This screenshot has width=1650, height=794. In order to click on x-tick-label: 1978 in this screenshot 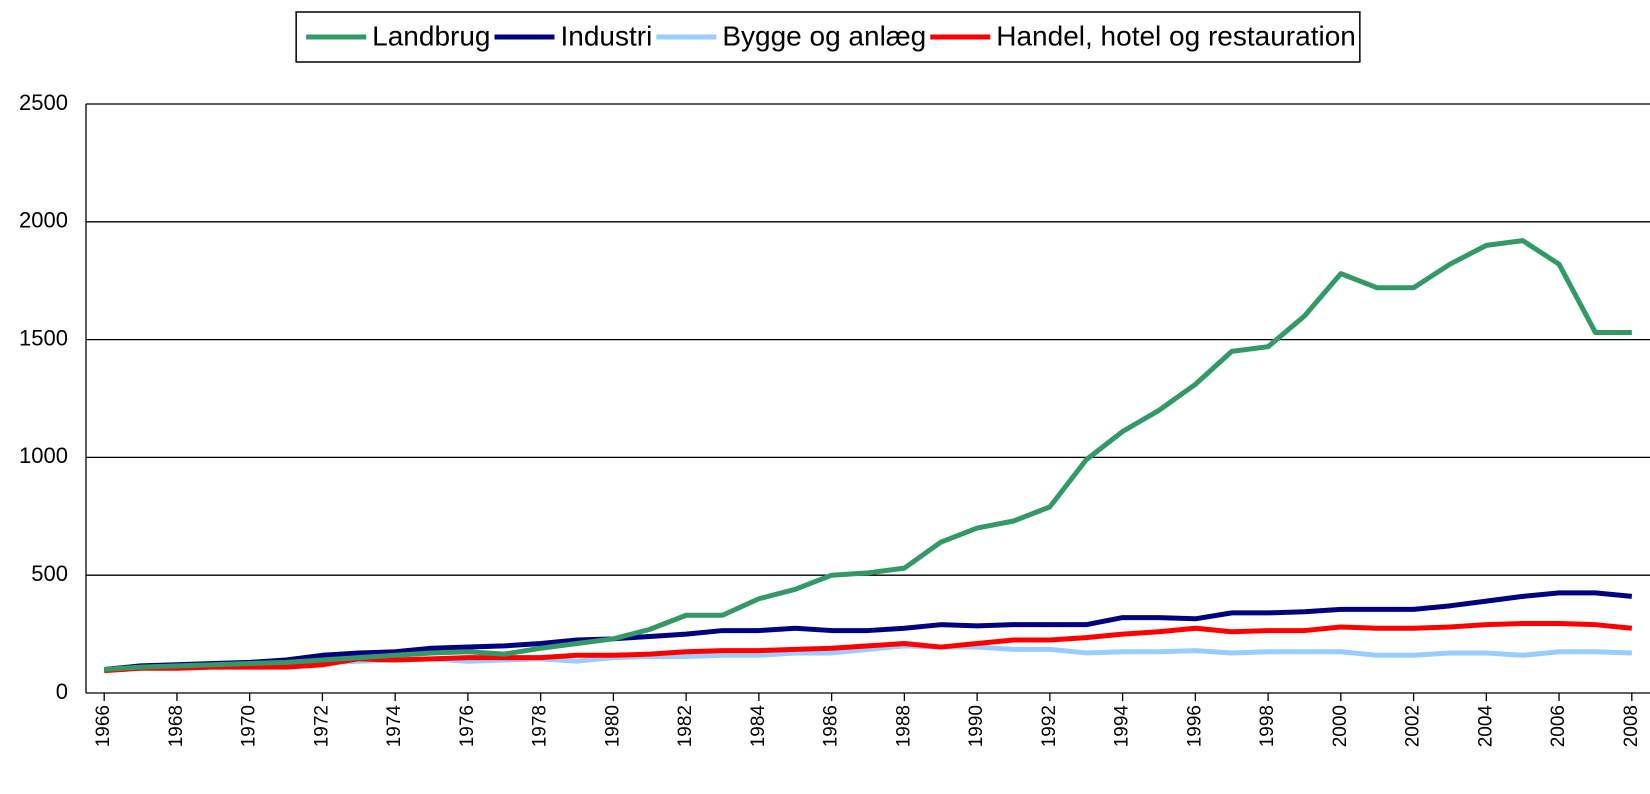, I will do `click(540, 726)`.